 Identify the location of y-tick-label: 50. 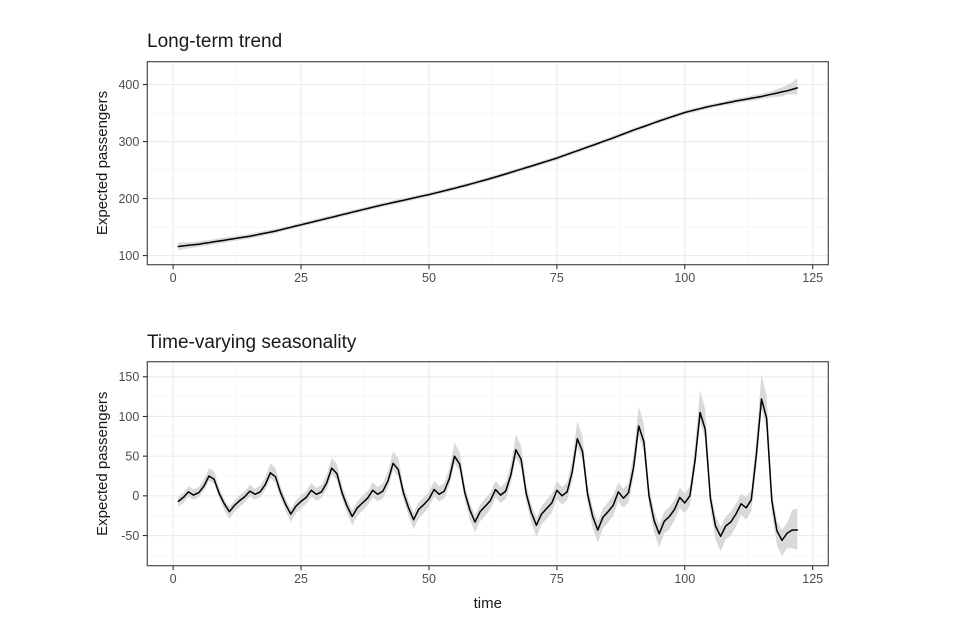
(132, 456).